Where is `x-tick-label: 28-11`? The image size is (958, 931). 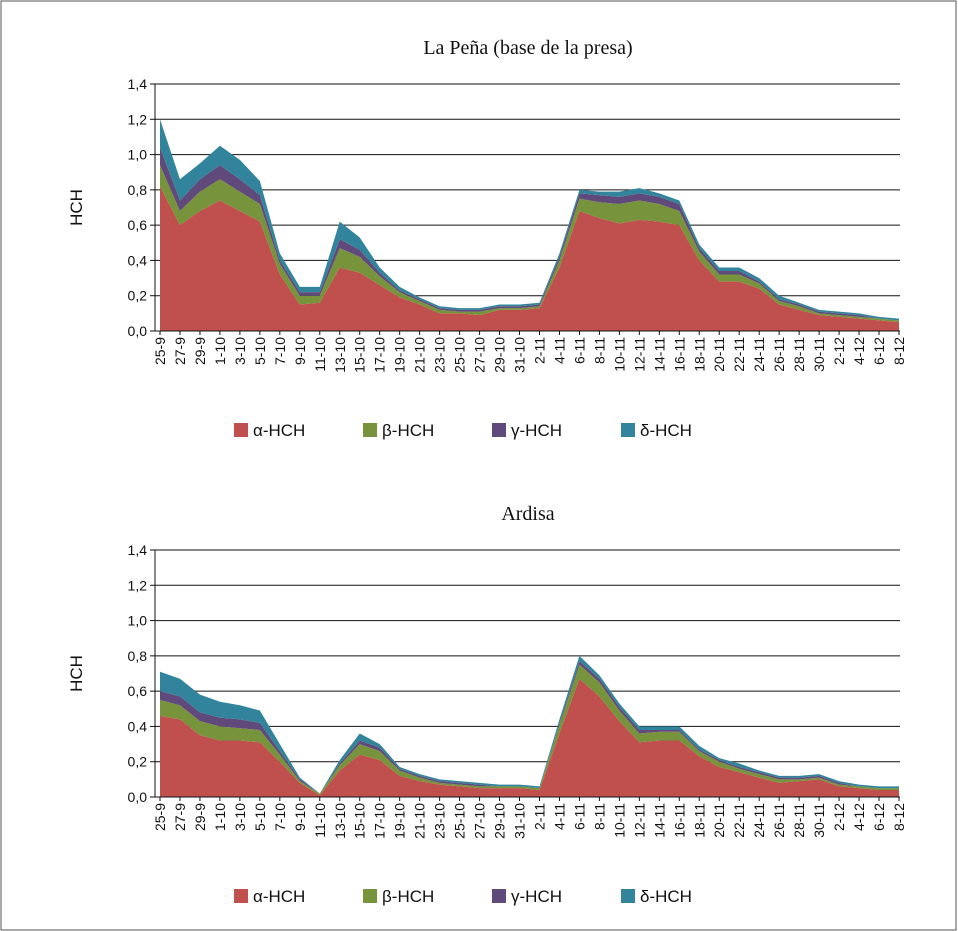
x-tick-label: 28-11 is located at coordinates (799, 354).